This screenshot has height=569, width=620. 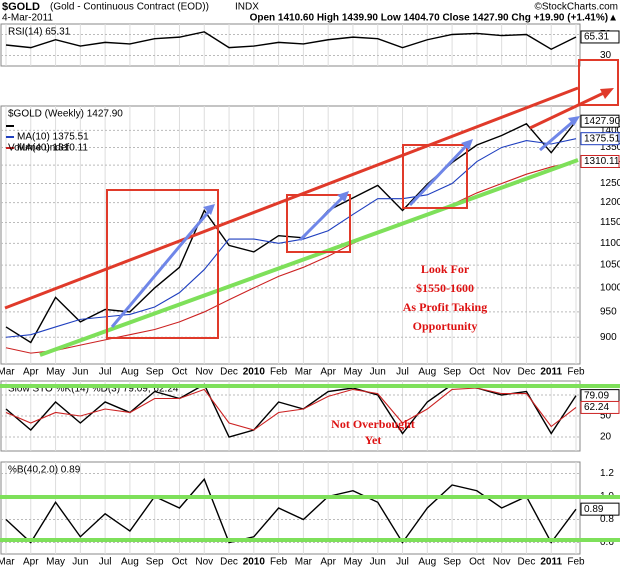 What do you see at coordinates (38, 148) in the screenshot?
I see `legend-label: Volume undef` at bounding box center [38, 148].